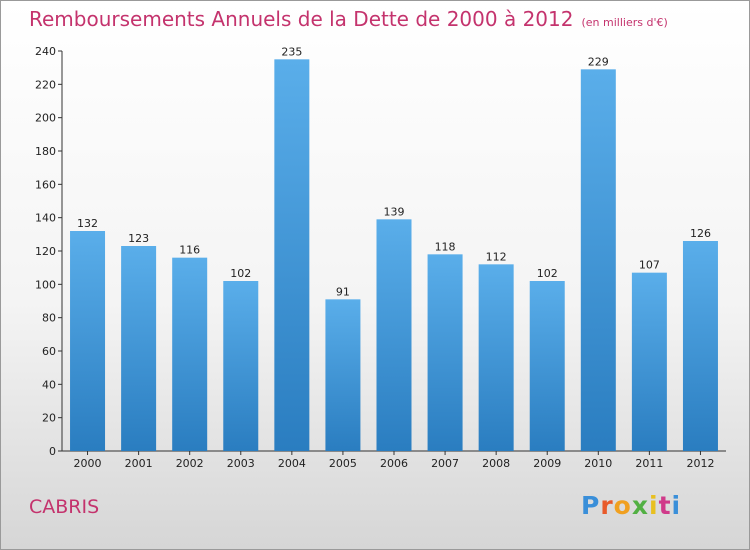 The height and width of the screenshot is (550, 750). I want to click on value-label-2003: 102, so click(240, 273).